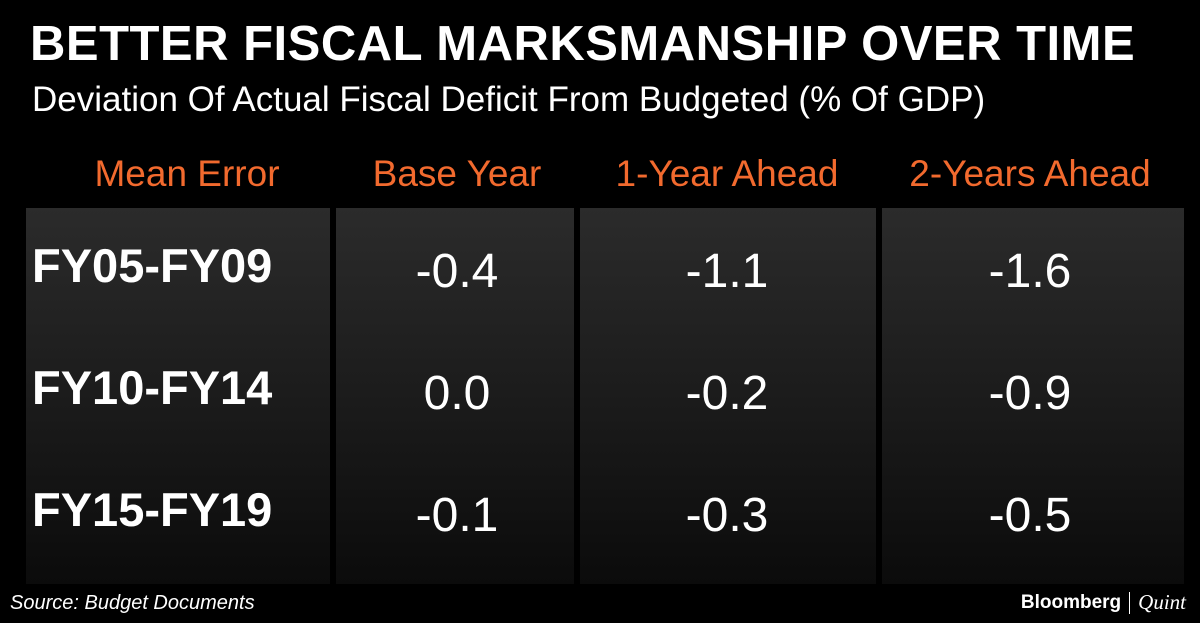 The image size is (1200, 623). What do you see at coordinates (1030, 271) in the screenshot?
I see `table-cell: -1.6` at bounding box center [1030, 271].